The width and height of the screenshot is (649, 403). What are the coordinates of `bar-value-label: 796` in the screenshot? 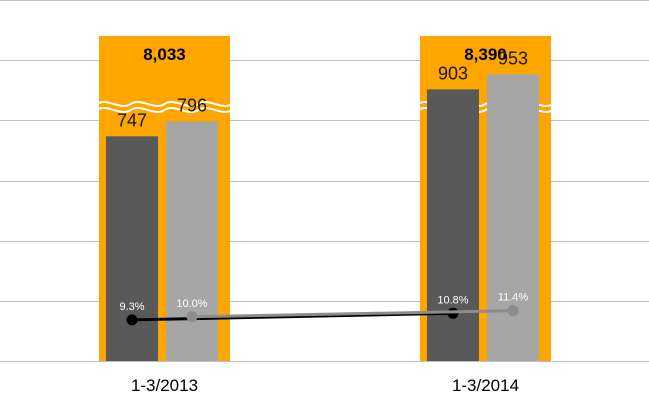 It's located at (192, 106).